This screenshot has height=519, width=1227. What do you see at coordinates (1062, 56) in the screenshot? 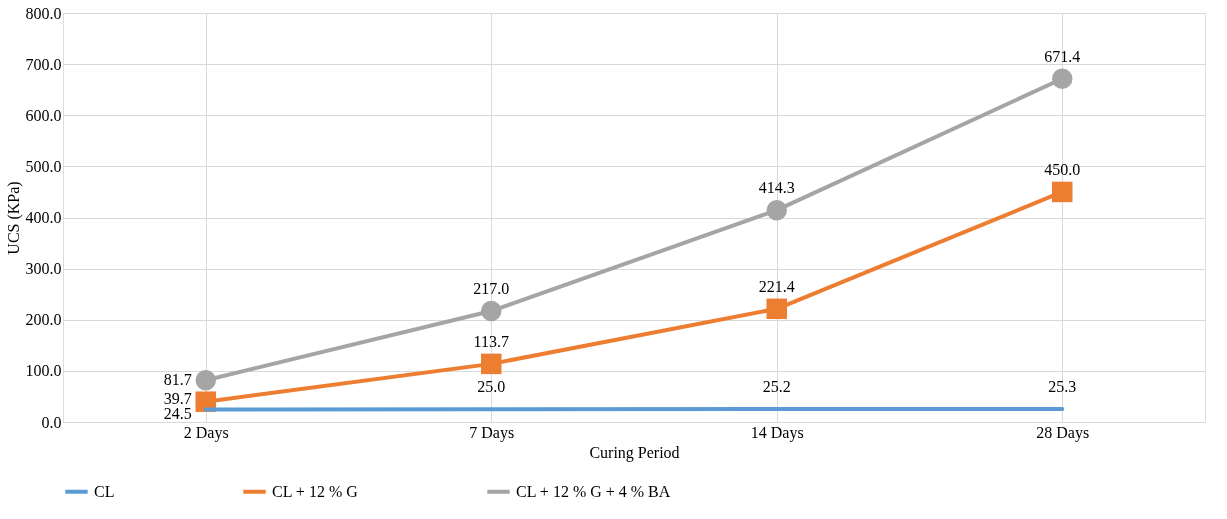
I see `data-label: 671.4` at bounding box center [1062, 56].